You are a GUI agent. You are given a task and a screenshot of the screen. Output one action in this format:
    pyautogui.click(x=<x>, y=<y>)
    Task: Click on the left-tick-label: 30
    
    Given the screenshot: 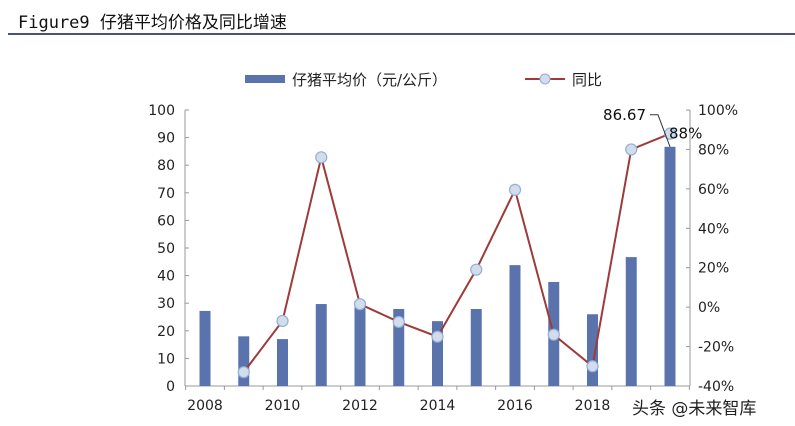 What is the action you would take?
    pyautogui.click(x=166, y=304)
    